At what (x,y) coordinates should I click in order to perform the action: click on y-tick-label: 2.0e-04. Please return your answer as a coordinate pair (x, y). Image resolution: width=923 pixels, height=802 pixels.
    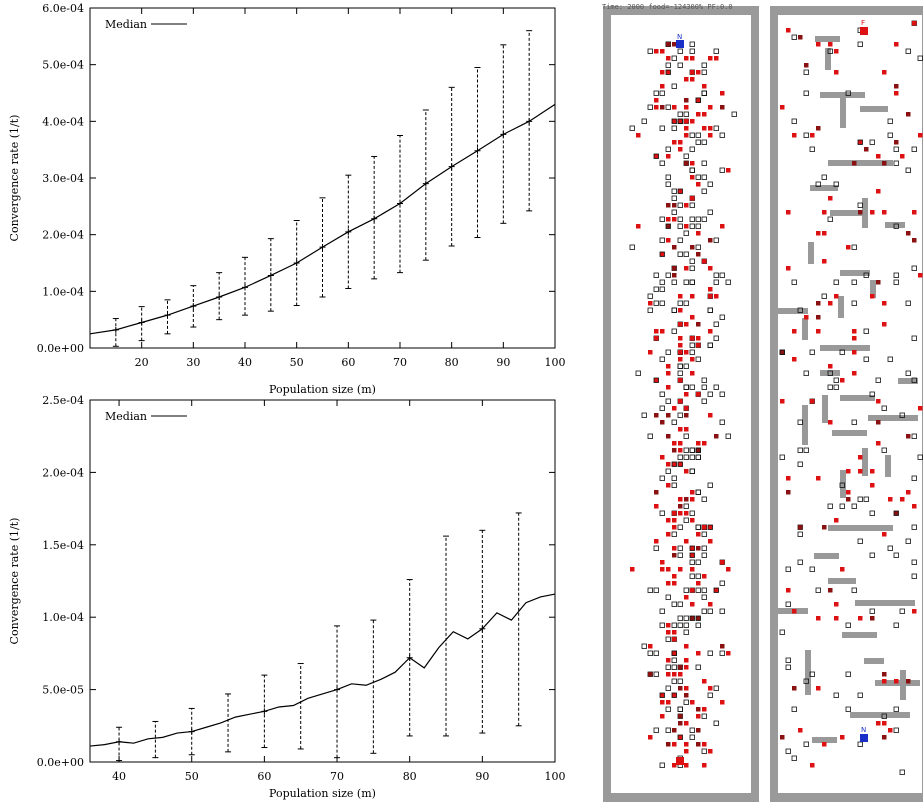
    Looking at the image, I should click on (63, 235).